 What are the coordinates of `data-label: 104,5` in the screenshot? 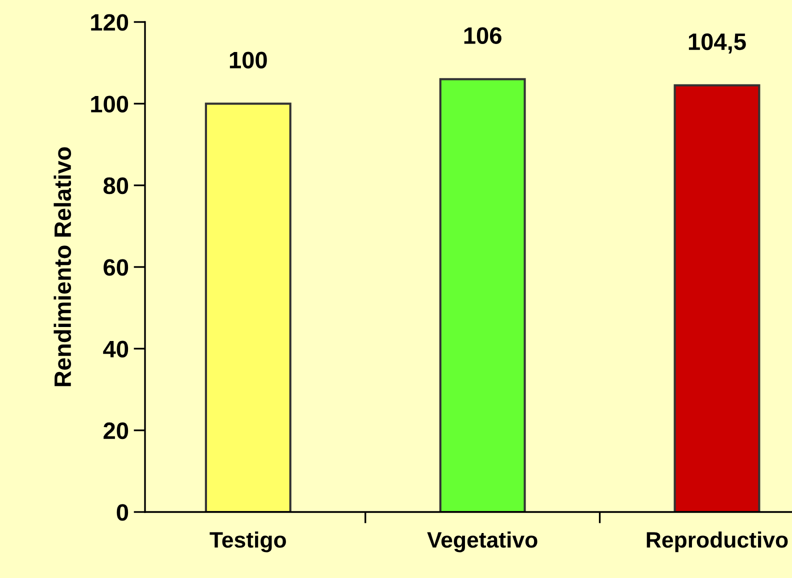 It's located at (717, 43).